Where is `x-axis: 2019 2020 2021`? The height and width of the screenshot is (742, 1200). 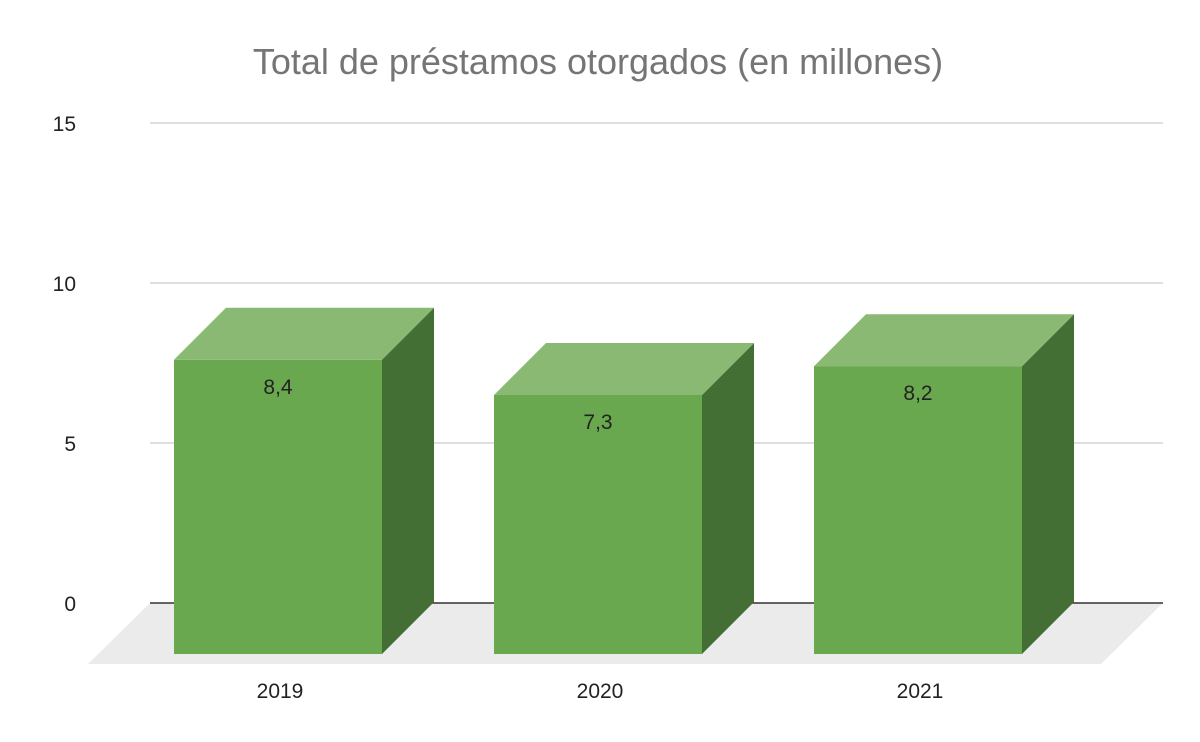 x-axis: 2019 2020 2021 is located at coordinates (600, 691).